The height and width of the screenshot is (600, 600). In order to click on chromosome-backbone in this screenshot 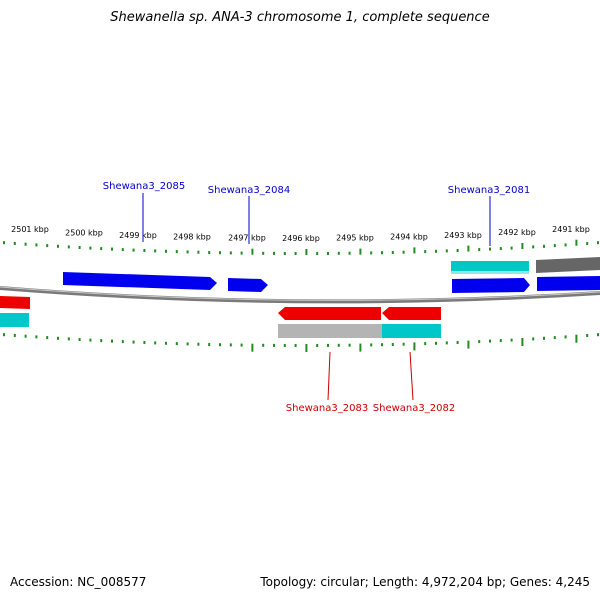, I will do `click(300, 295)`.